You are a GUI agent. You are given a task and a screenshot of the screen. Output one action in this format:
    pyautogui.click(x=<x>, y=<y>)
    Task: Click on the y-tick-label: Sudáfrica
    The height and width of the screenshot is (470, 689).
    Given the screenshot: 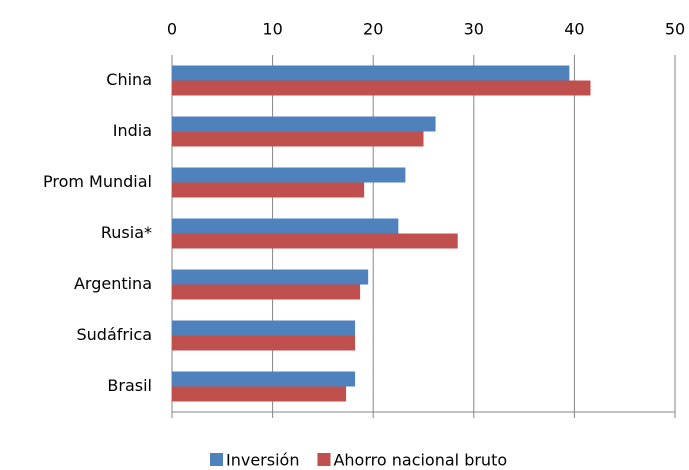 What is the action you would take?
    pyautogui.click(x=114, y=334)
    